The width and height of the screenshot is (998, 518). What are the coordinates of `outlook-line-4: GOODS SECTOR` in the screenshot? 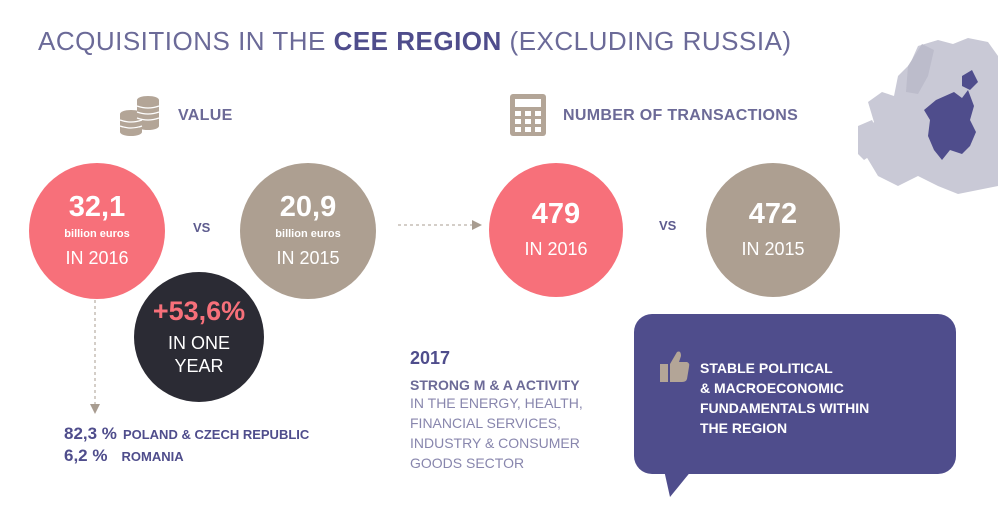 It's located at (467, 463).